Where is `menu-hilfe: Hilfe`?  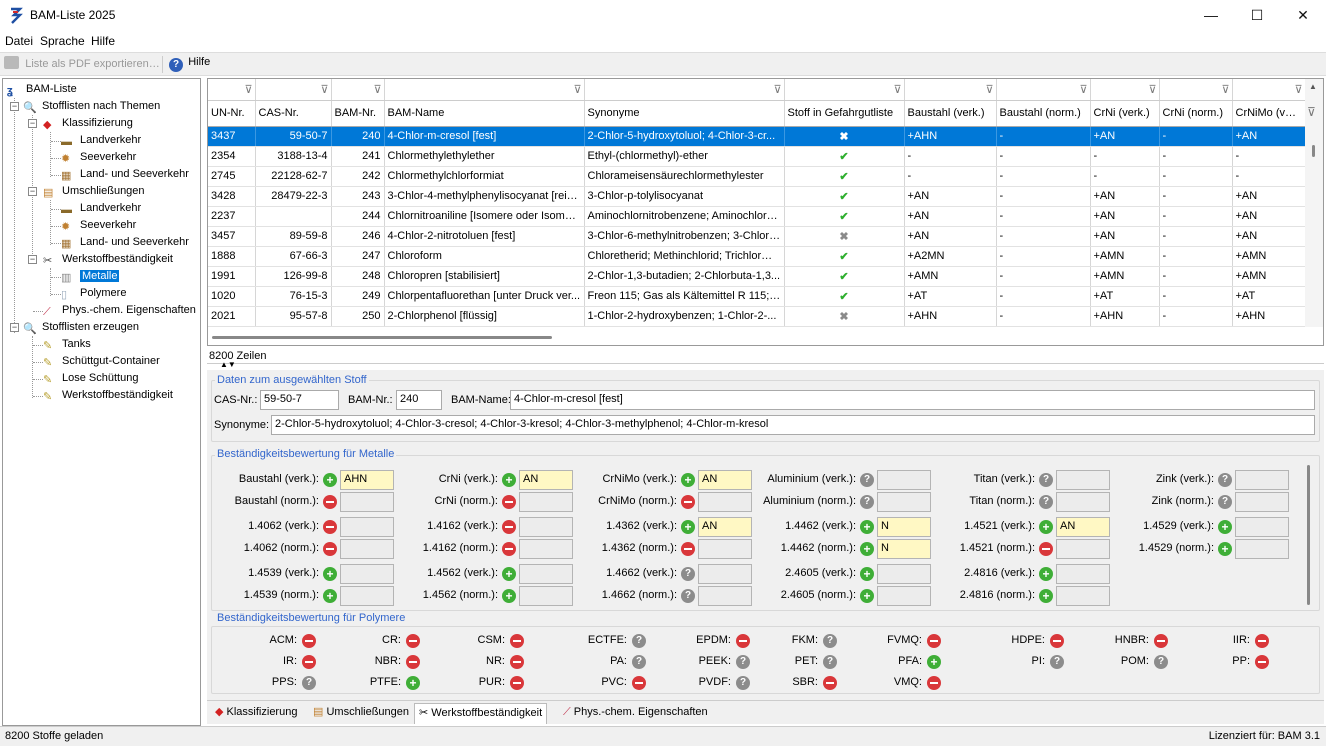
menu-hilfe: Hilfe is located at coordinates (103, 41).